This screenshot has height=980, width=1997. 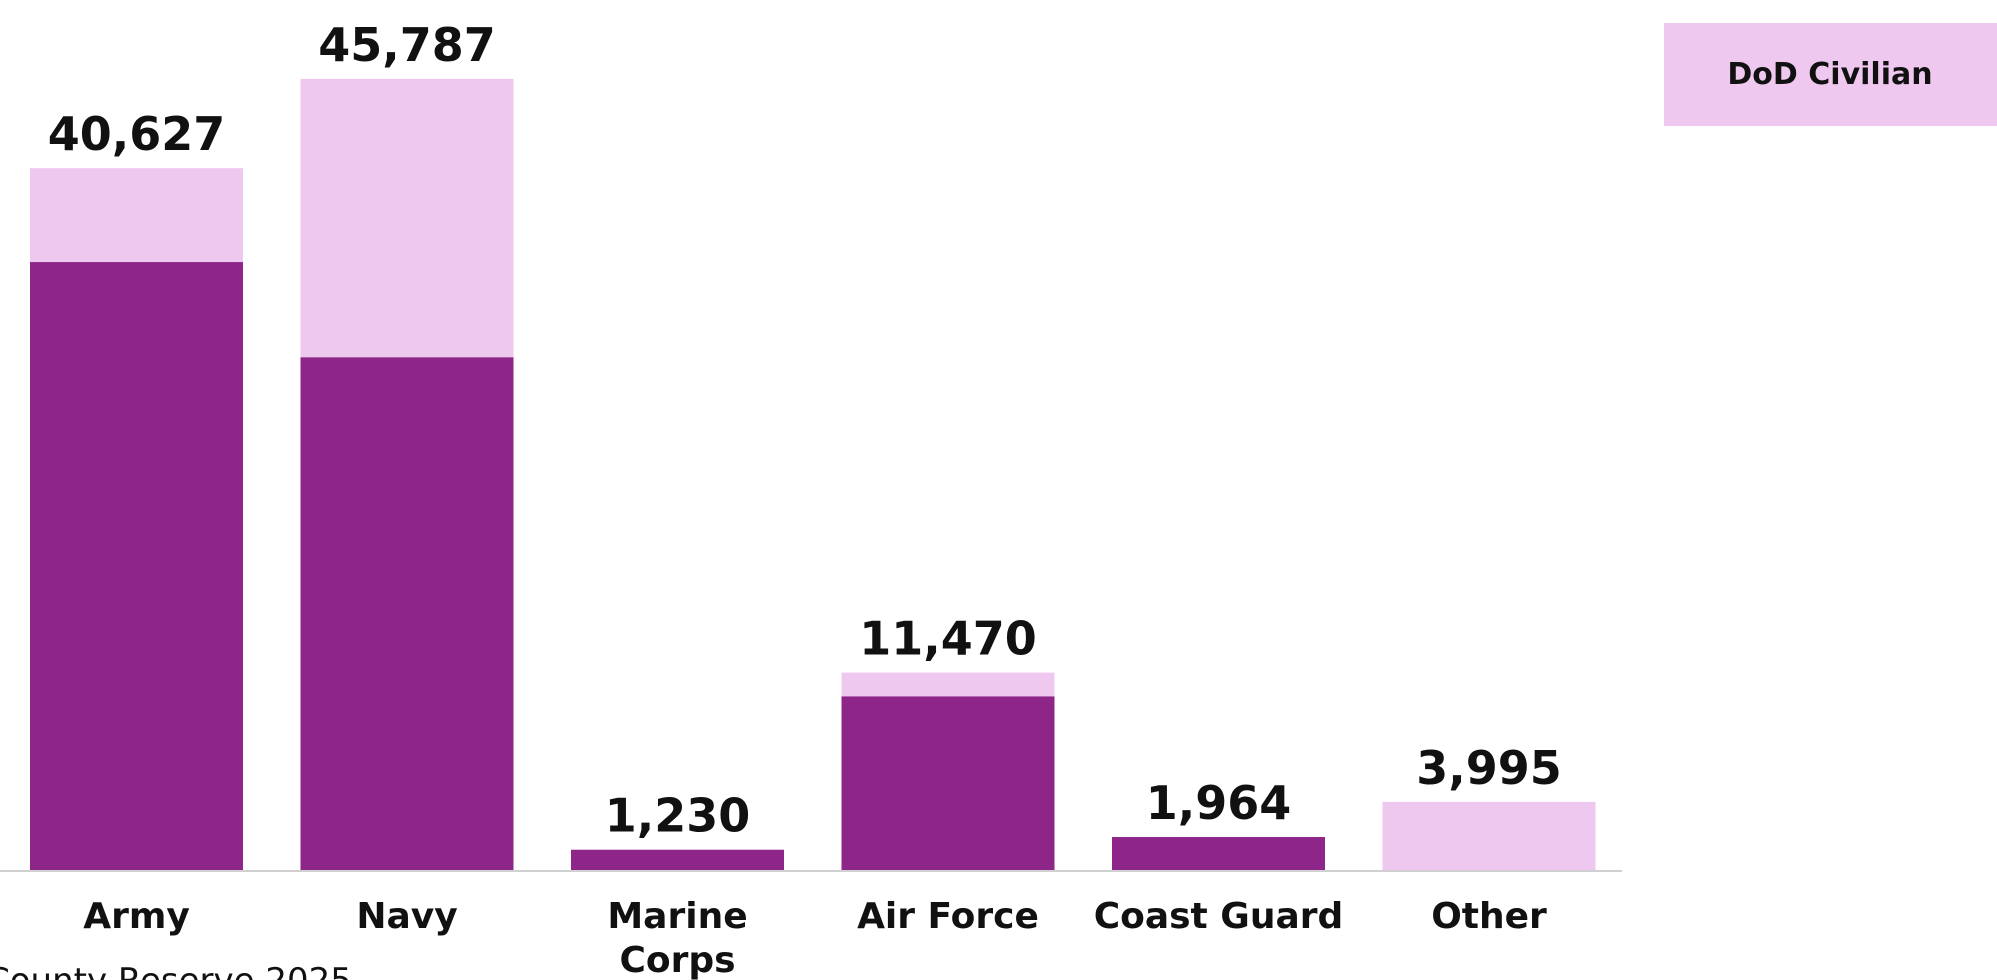 What do you see at coordinates (407, 218) in the screenshot?
I see `bar-segment-dod-civilian-navy` at bounding box center [407, 218].